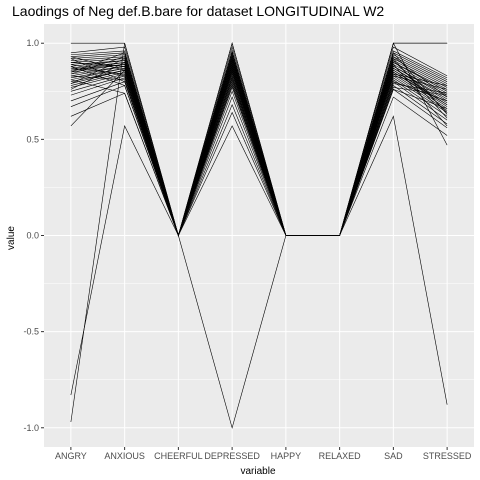  What do you see at coordinates (31, 332) in the screenshot?
I see `y-tick-label: -0.5` at bounding box center [31, 332].